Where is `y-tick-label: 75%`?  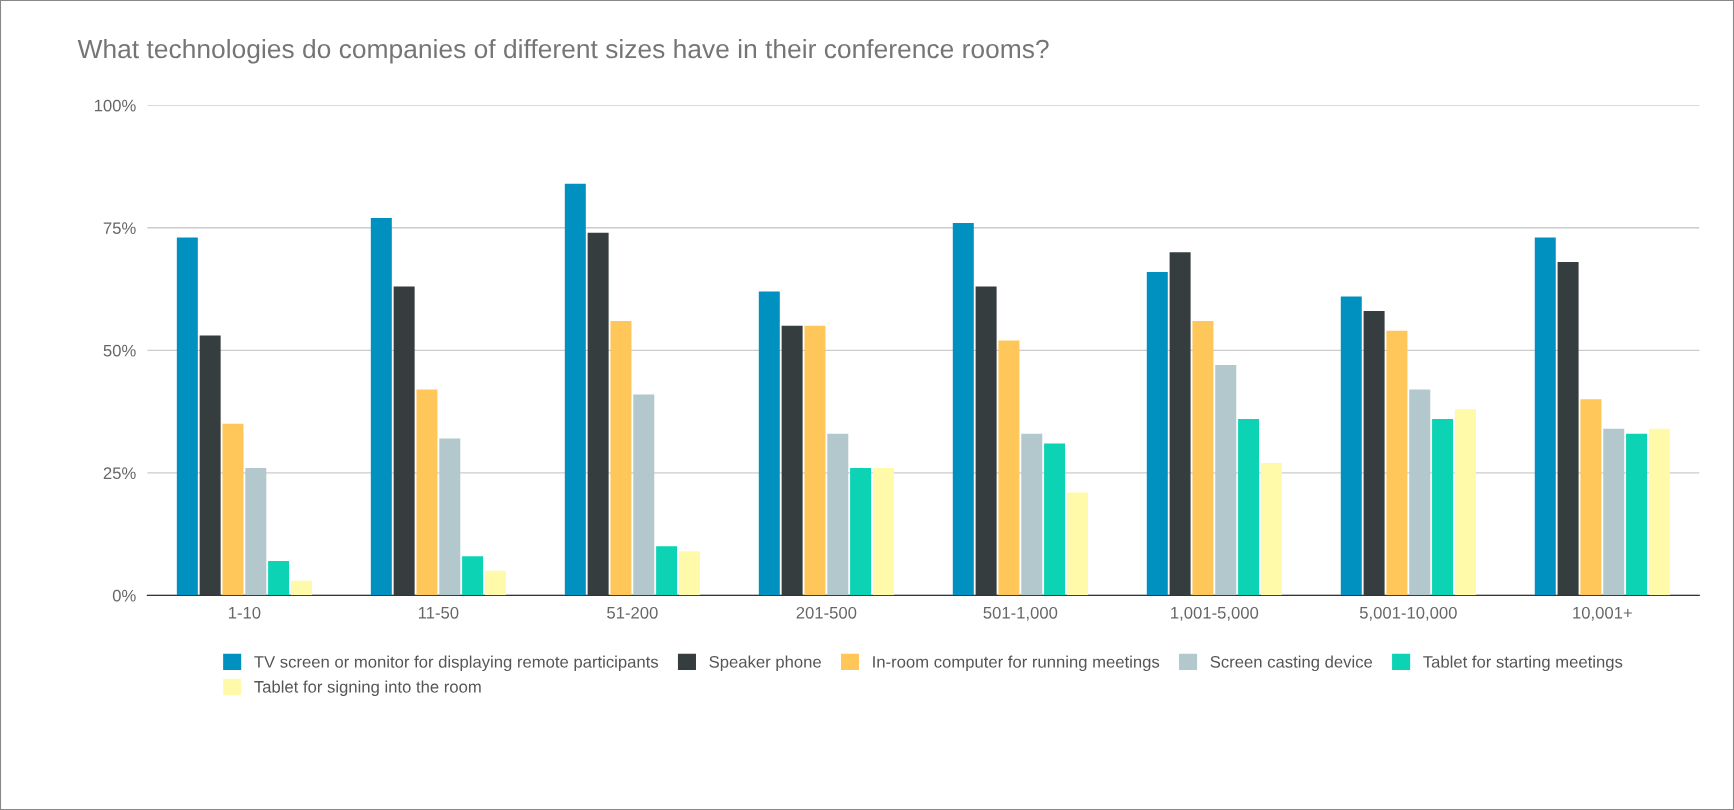 y-tick-label: 75% is located at coordinates (119, 228).